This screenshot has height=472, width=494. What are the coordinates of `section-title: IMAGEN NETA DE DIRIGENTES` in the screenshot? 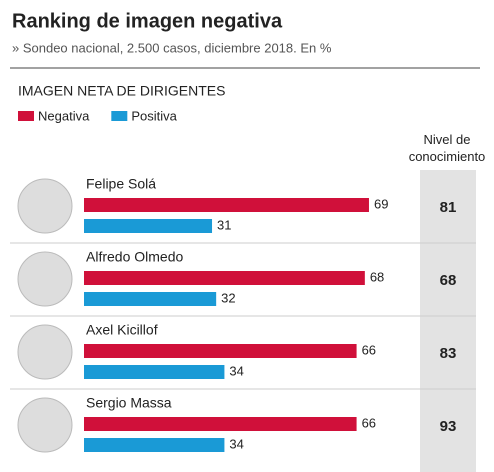 It's located at (121, 91).